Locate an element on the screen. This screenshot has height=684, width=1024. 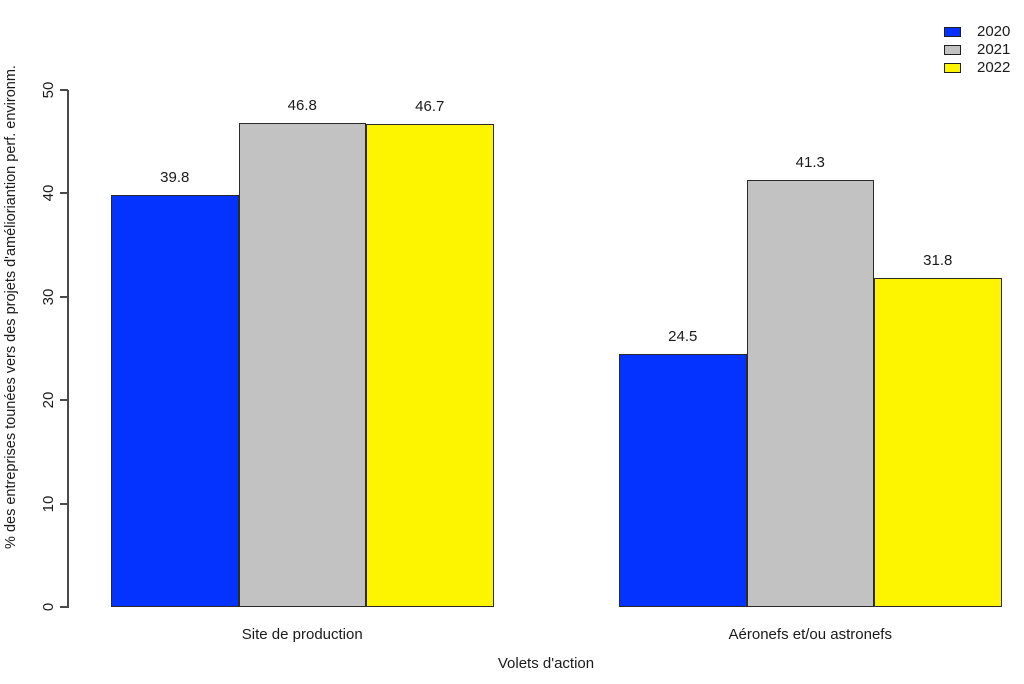
bar-value-label: 41.3 is located at coordinates (810, 162).